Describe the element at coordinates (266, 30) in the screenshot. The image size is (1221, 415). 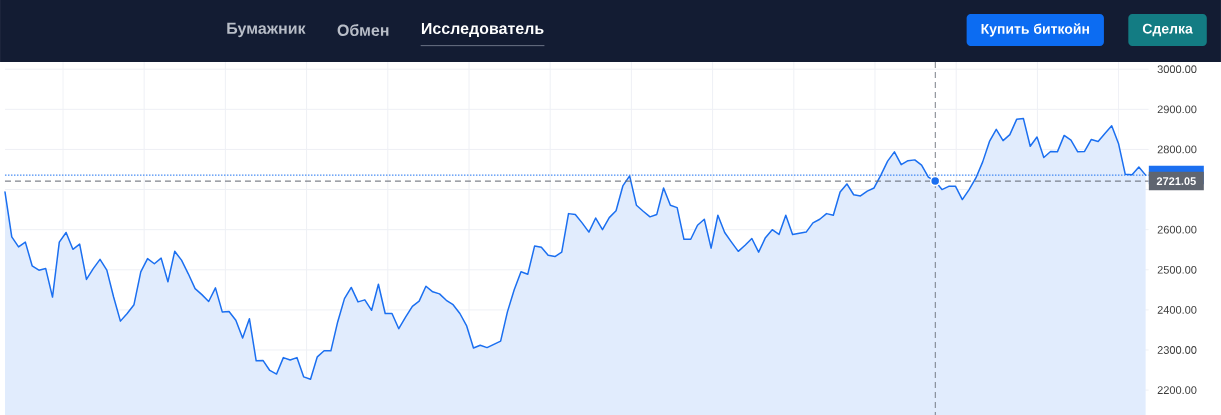
I see `text: Бумажник` at that location.